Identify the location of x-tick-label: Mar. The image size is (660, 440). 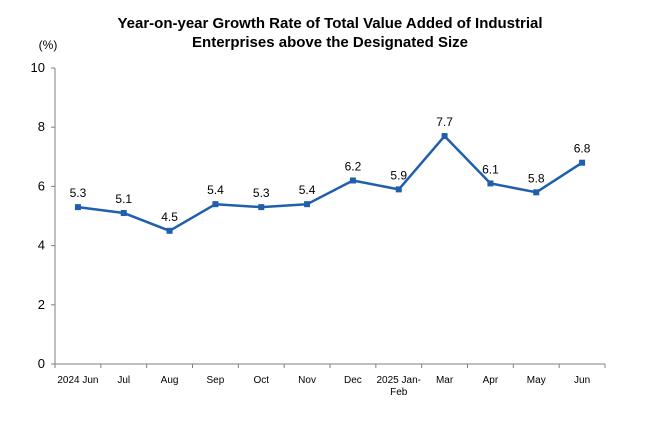
(445, 380).